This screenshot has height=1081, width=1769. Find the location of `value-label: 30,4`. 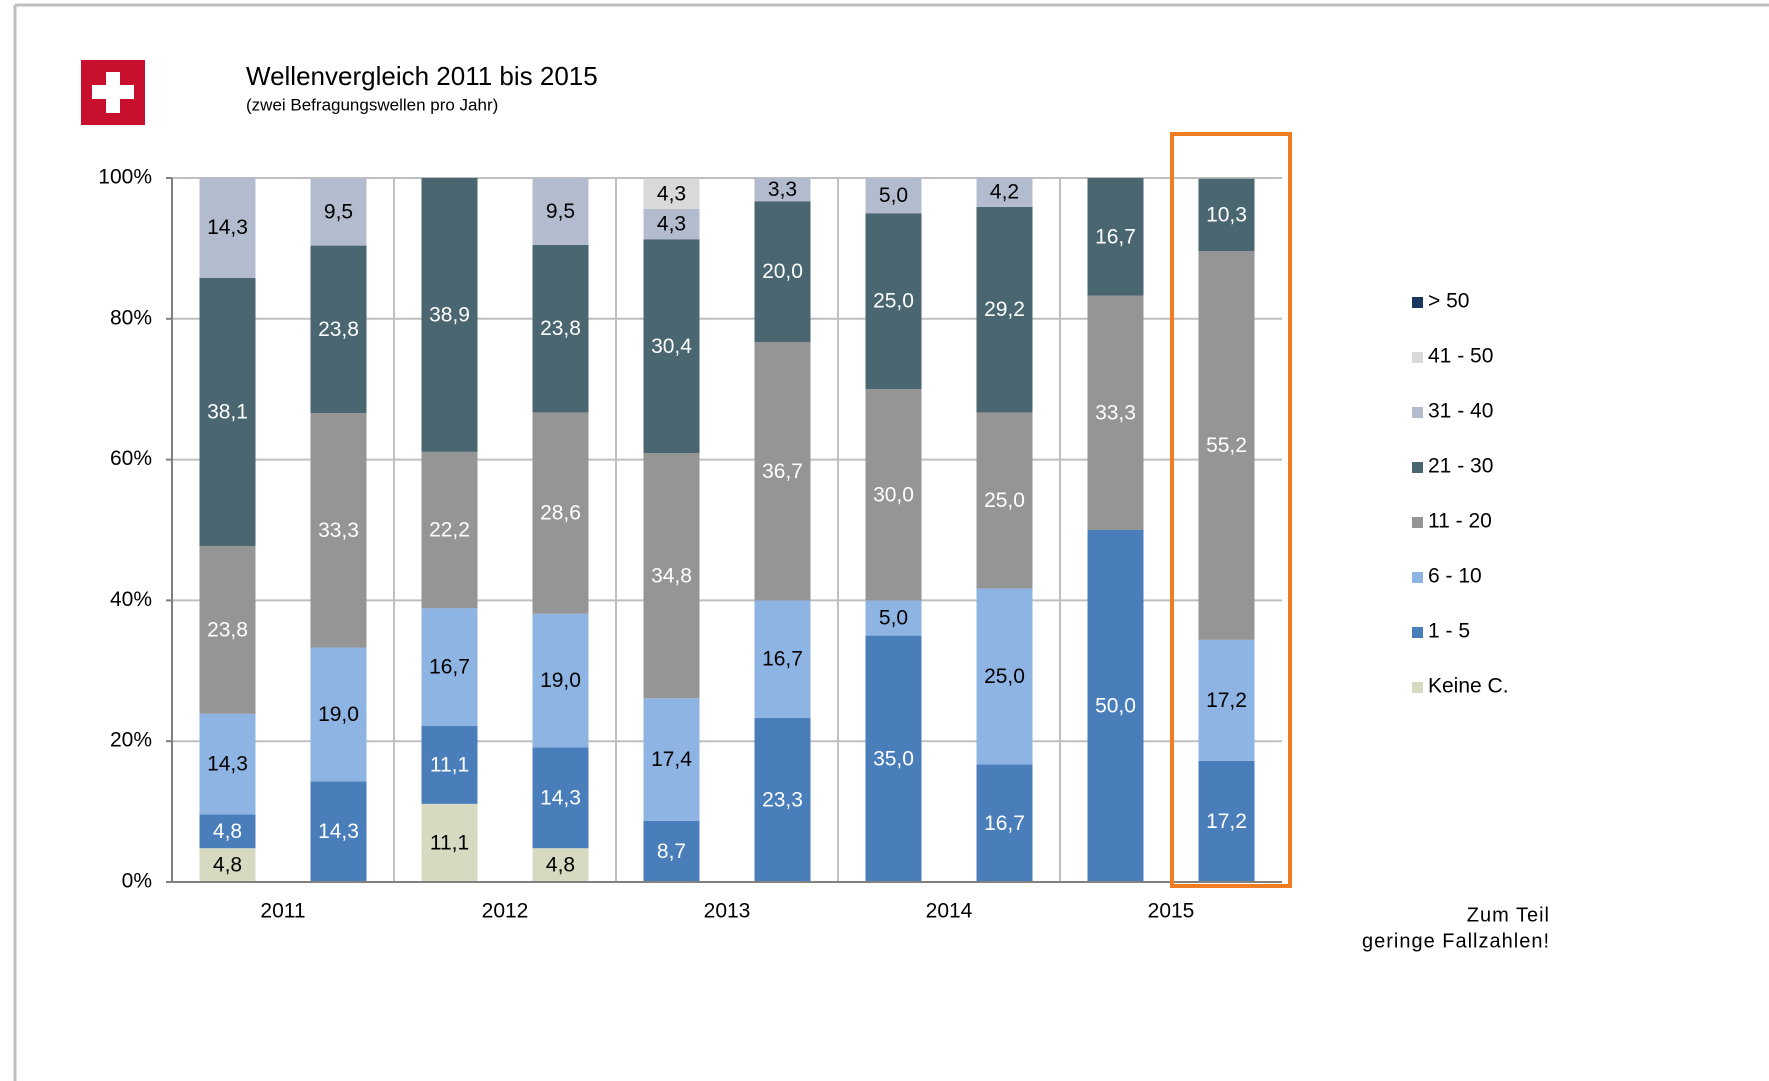

value-label: 30,4 is located at coordinates (671, 346).